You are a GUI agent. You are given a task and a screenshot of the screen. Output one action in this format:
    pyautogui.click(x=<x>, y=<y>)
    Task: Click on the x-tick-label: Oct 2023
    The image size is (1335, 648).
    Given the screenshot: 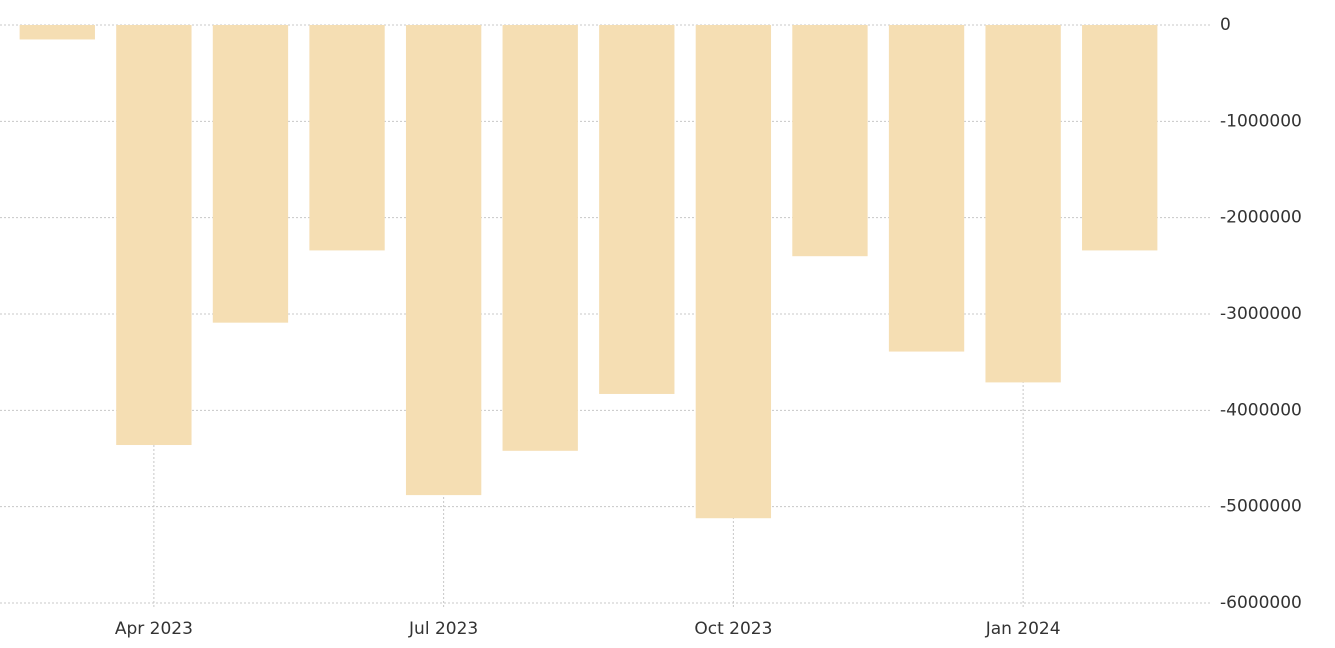 What is the action you would take?
    pyautogui.click(x=733, y=629)
    